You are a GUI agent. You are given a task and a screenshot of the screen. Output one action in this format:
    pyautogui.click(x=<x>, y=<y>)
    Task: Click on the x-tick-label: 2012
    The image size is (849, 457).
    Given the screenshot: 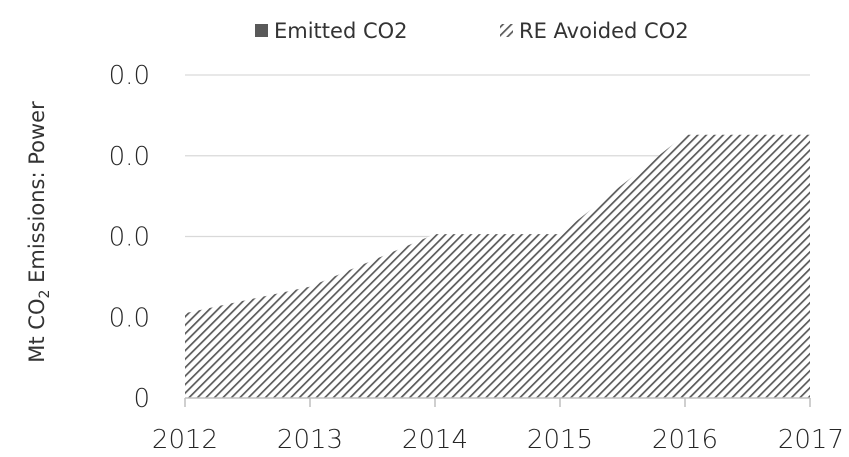 What is the action you would take?
    pyautogui.click(x=185, y=440)
    